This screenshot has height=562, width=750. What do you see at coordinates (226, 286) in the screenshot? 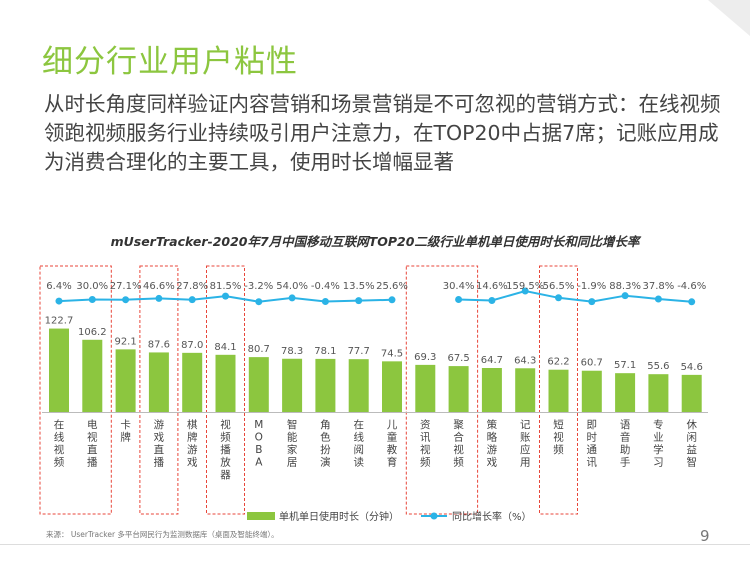
I see `growth-label: 81.5%` at bounding box center [226, 286].